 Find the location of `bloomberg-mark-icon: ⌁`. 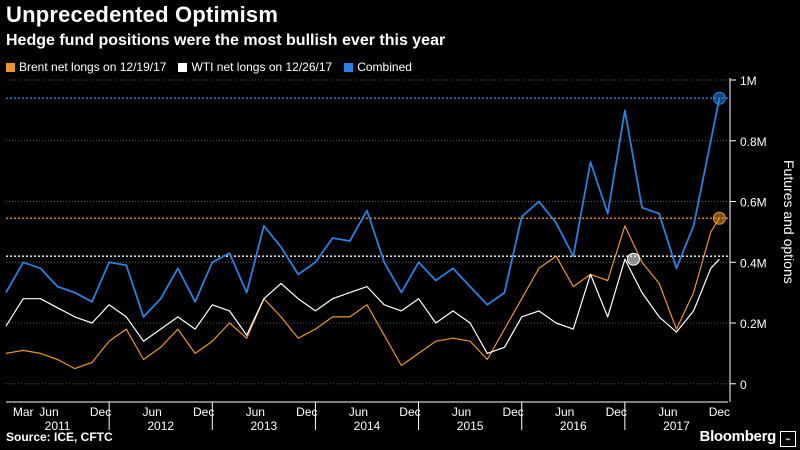

bloomberg-mark-icon: ⌁ is located at coordinates (788, 439).